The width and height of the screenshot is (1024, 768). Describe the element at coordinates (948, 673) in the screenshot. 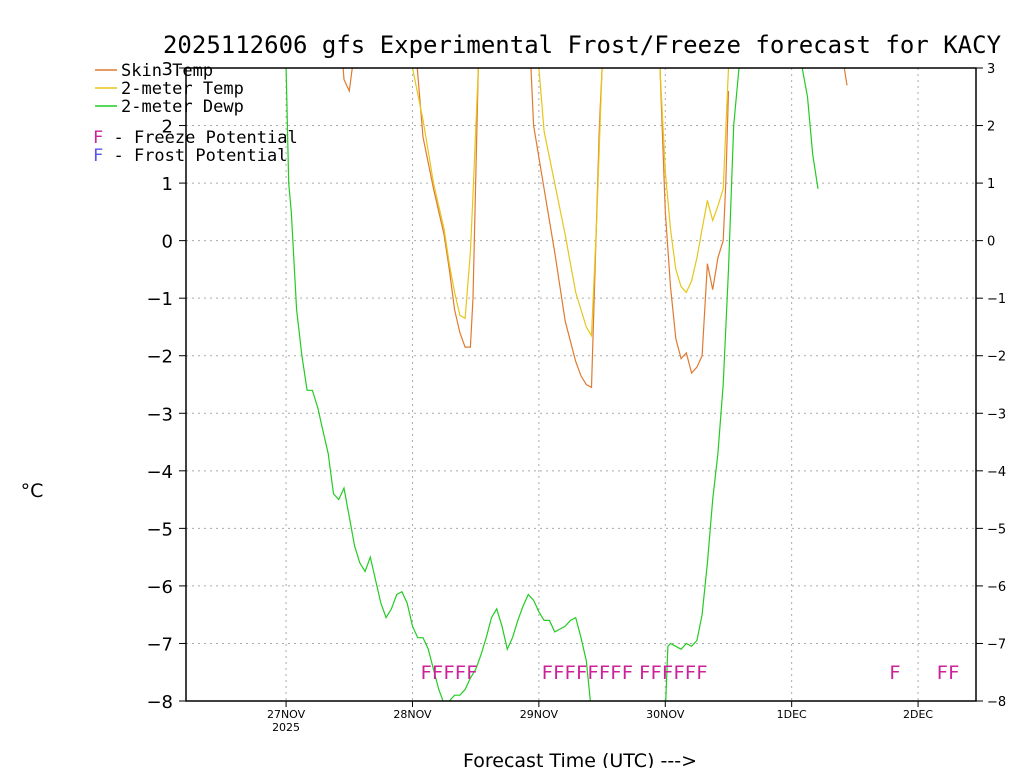

I see `freeze-potential-marker: FF` at that location.